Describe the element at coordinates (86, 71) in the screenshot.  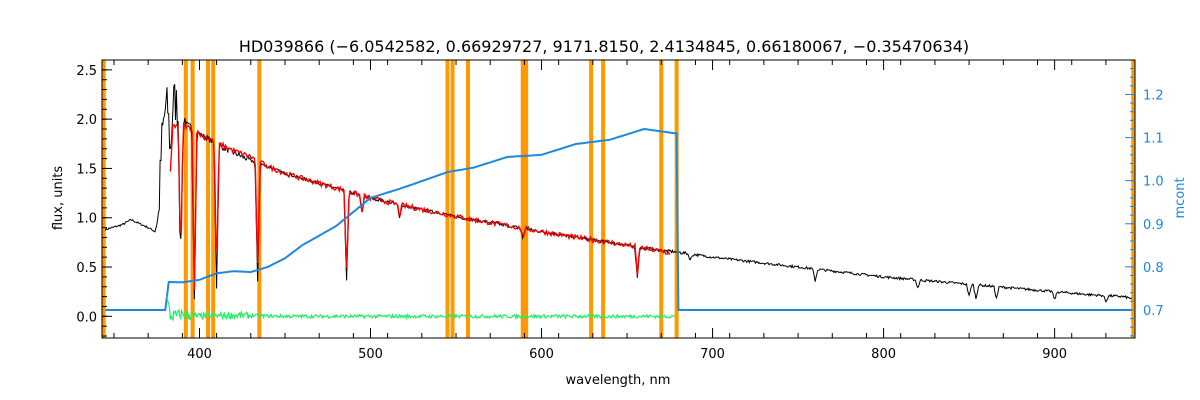
I see `y-tick-label: 2.5` at that location.